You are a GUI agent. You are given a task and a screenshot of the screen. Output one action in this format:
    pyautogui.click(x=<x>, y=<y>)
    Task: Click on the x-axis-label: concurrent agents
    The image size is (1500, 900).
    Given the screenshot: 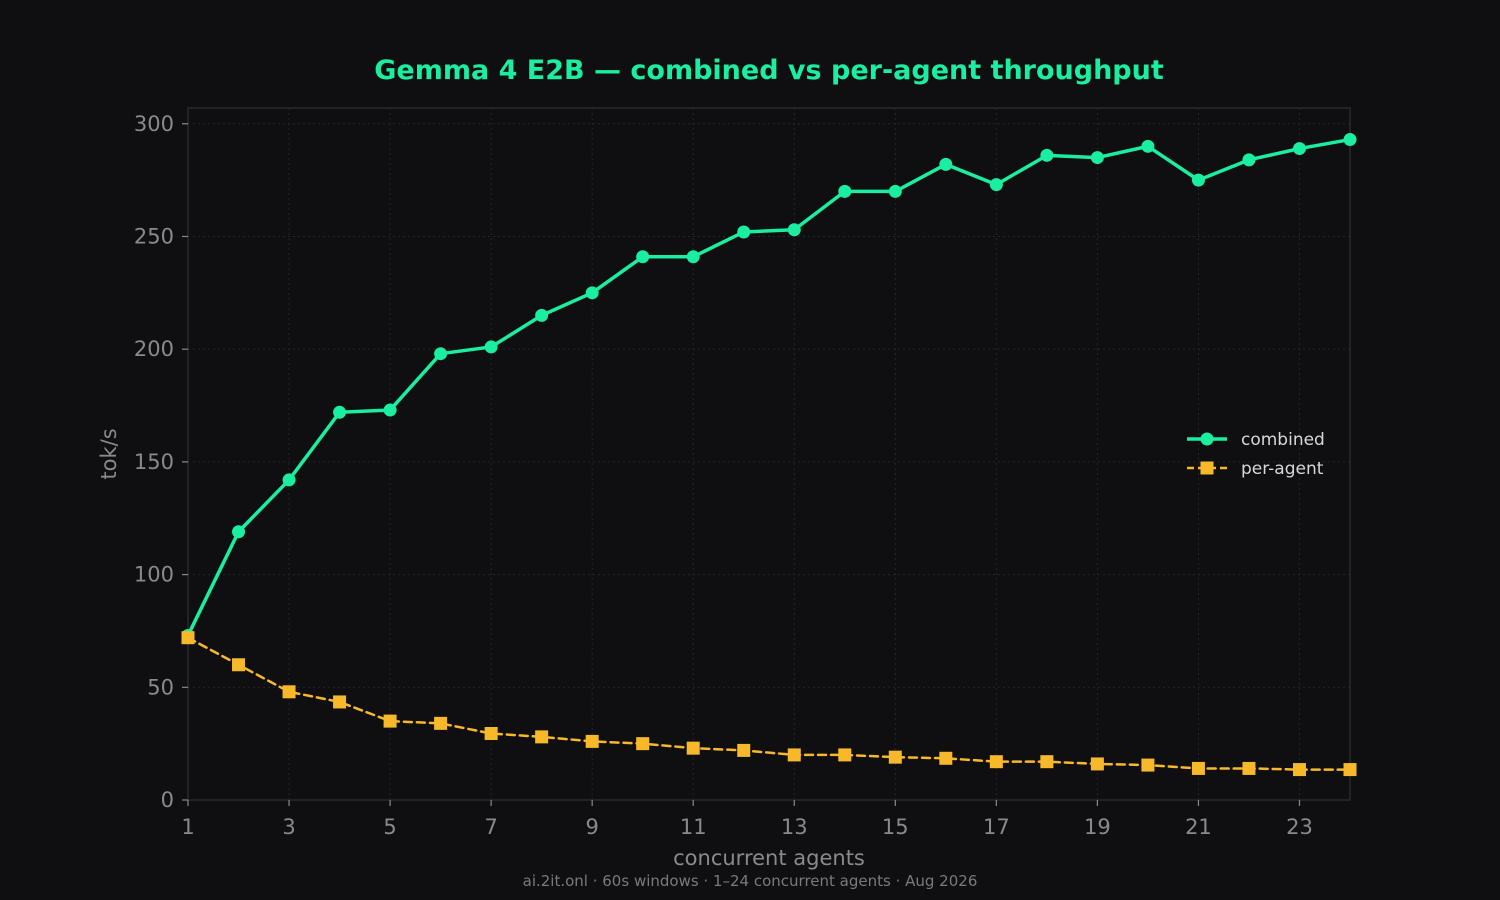 What is the action you would take?
    pyautogui.click(x=769, y=858)
    